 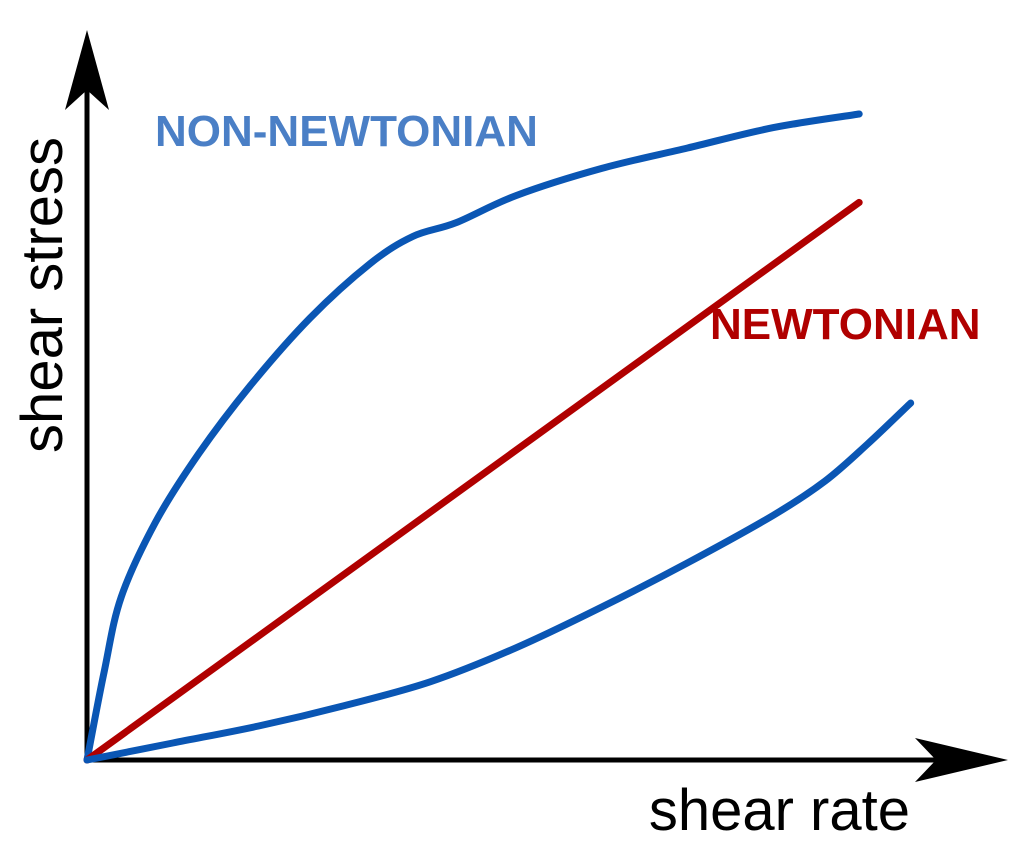 What do you see at coordinates (87, 70) in the screenshot?
I see `y-axis-arrowhead` at bounding box center [87, 70].